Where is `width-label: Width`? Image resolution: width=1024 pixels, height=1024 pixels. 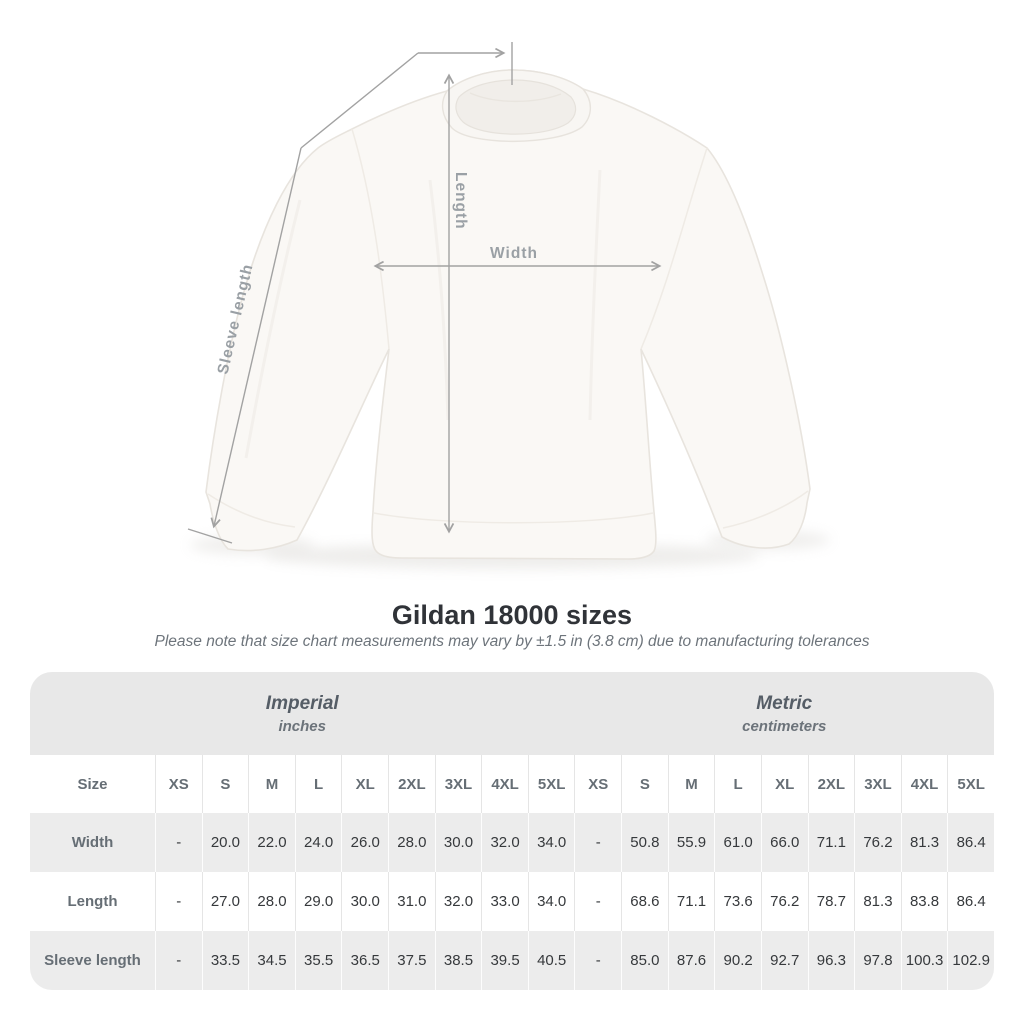
width-label: Width is located at coordinates (514, 253).